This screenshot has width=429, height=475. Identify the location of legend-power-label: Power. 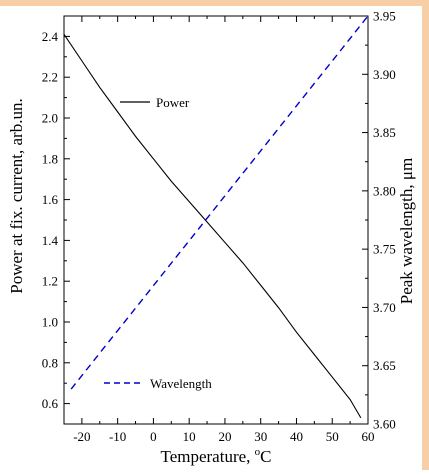
(173, 102).